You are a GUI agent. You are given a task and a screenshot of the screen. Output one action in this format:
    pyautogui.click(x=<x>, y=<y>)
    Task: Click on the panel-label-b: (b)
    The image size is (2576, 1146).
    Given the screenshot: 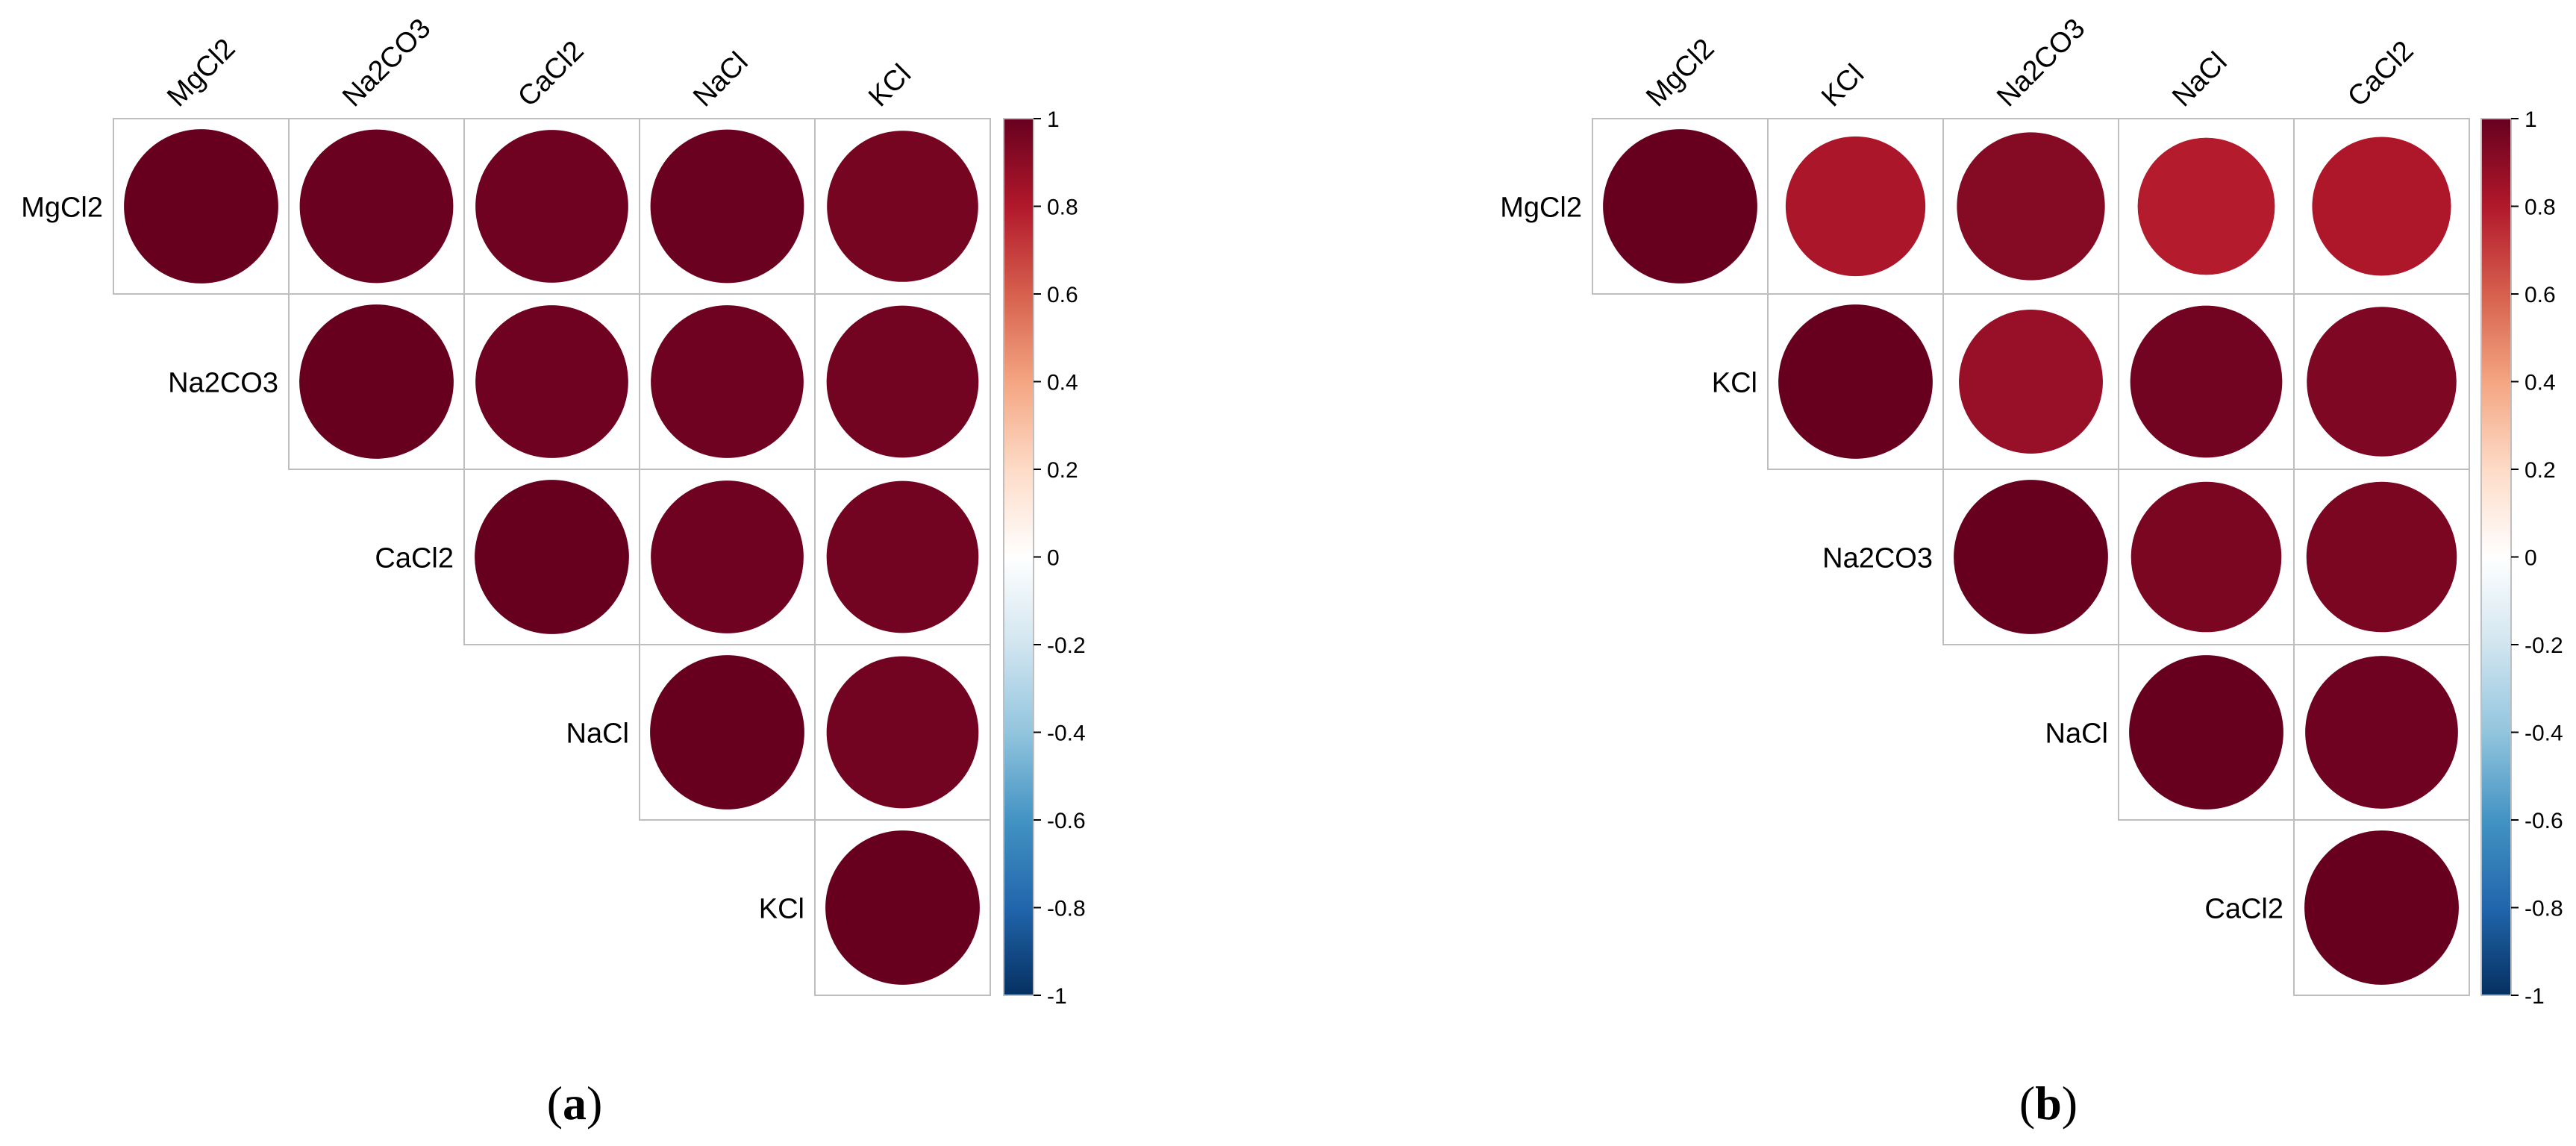 What is the action you would take?
    pyautogui.click(x=2048, y=1103)
    